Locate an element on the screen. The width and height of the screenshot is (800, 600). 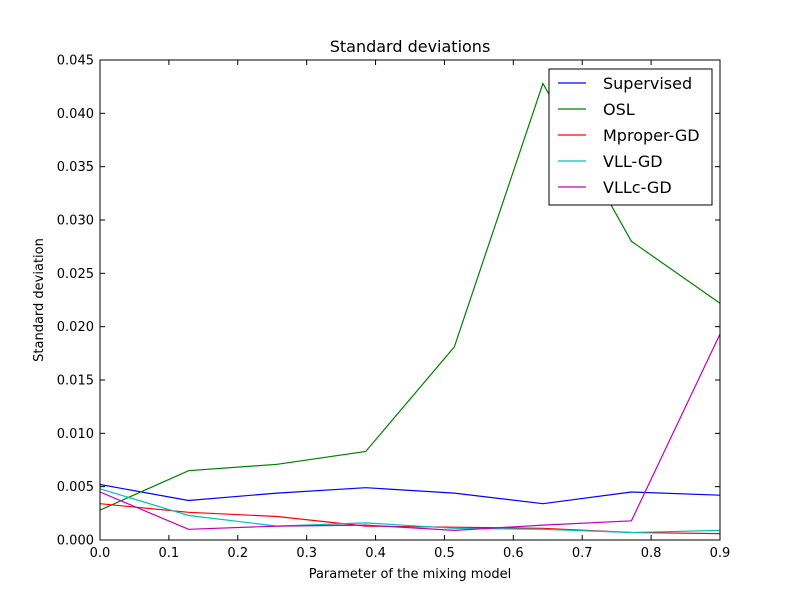
legend-label-mproper-gd: Mproper-GD is located at coordinates (651, 135).